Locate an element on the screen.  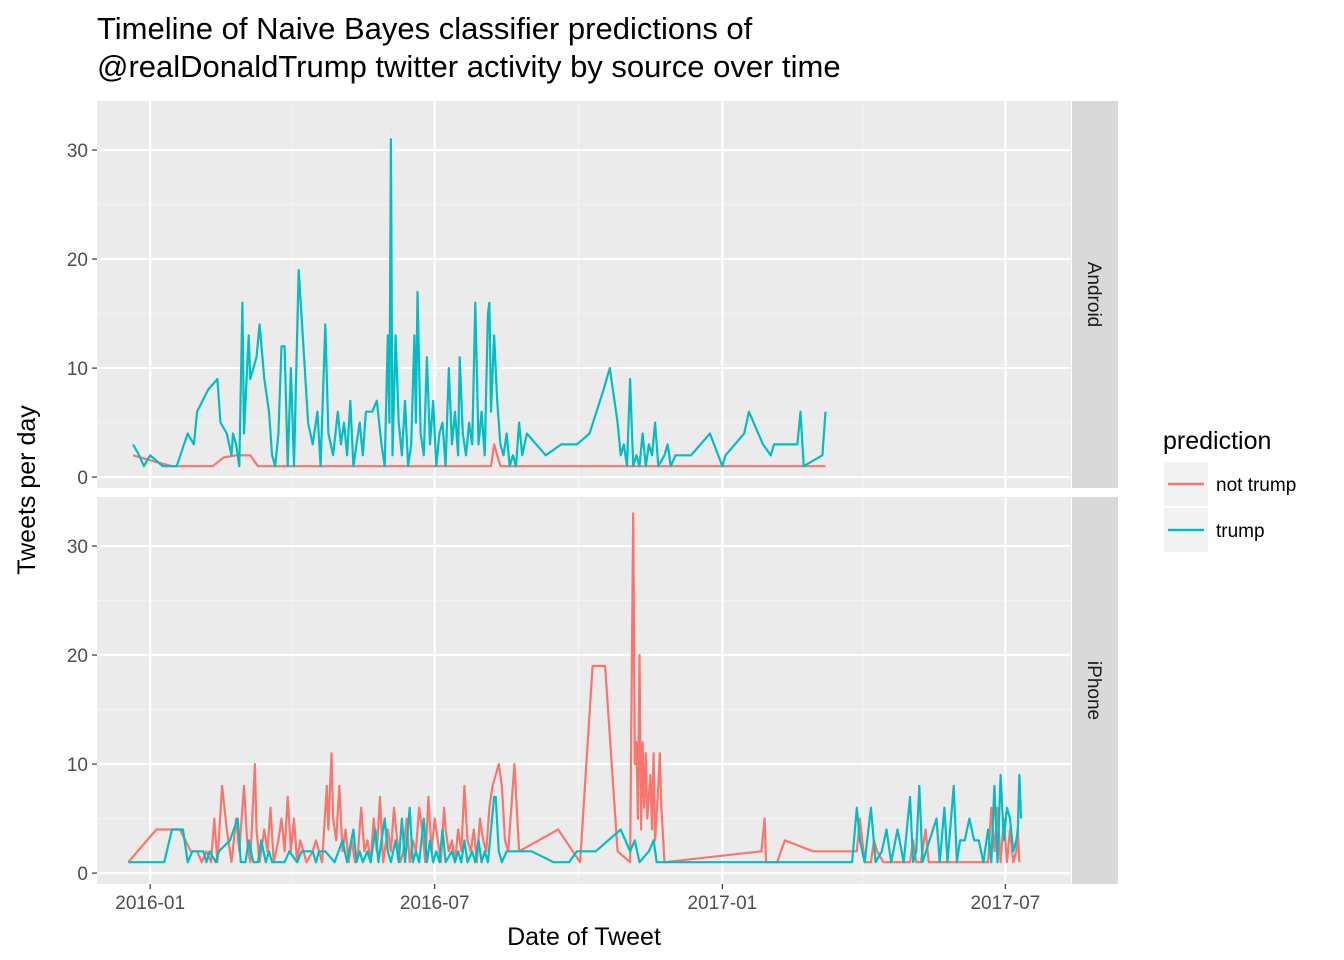
legend-label: trump is located at coordinates (1240, 531).